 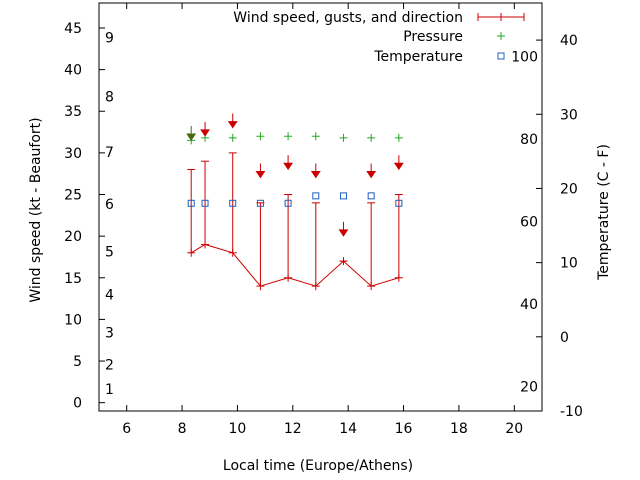 What do you see at coordinates (514, 429) in the screenshot?
I see `x-tick-label: 20` at bounding box center [514, 429].